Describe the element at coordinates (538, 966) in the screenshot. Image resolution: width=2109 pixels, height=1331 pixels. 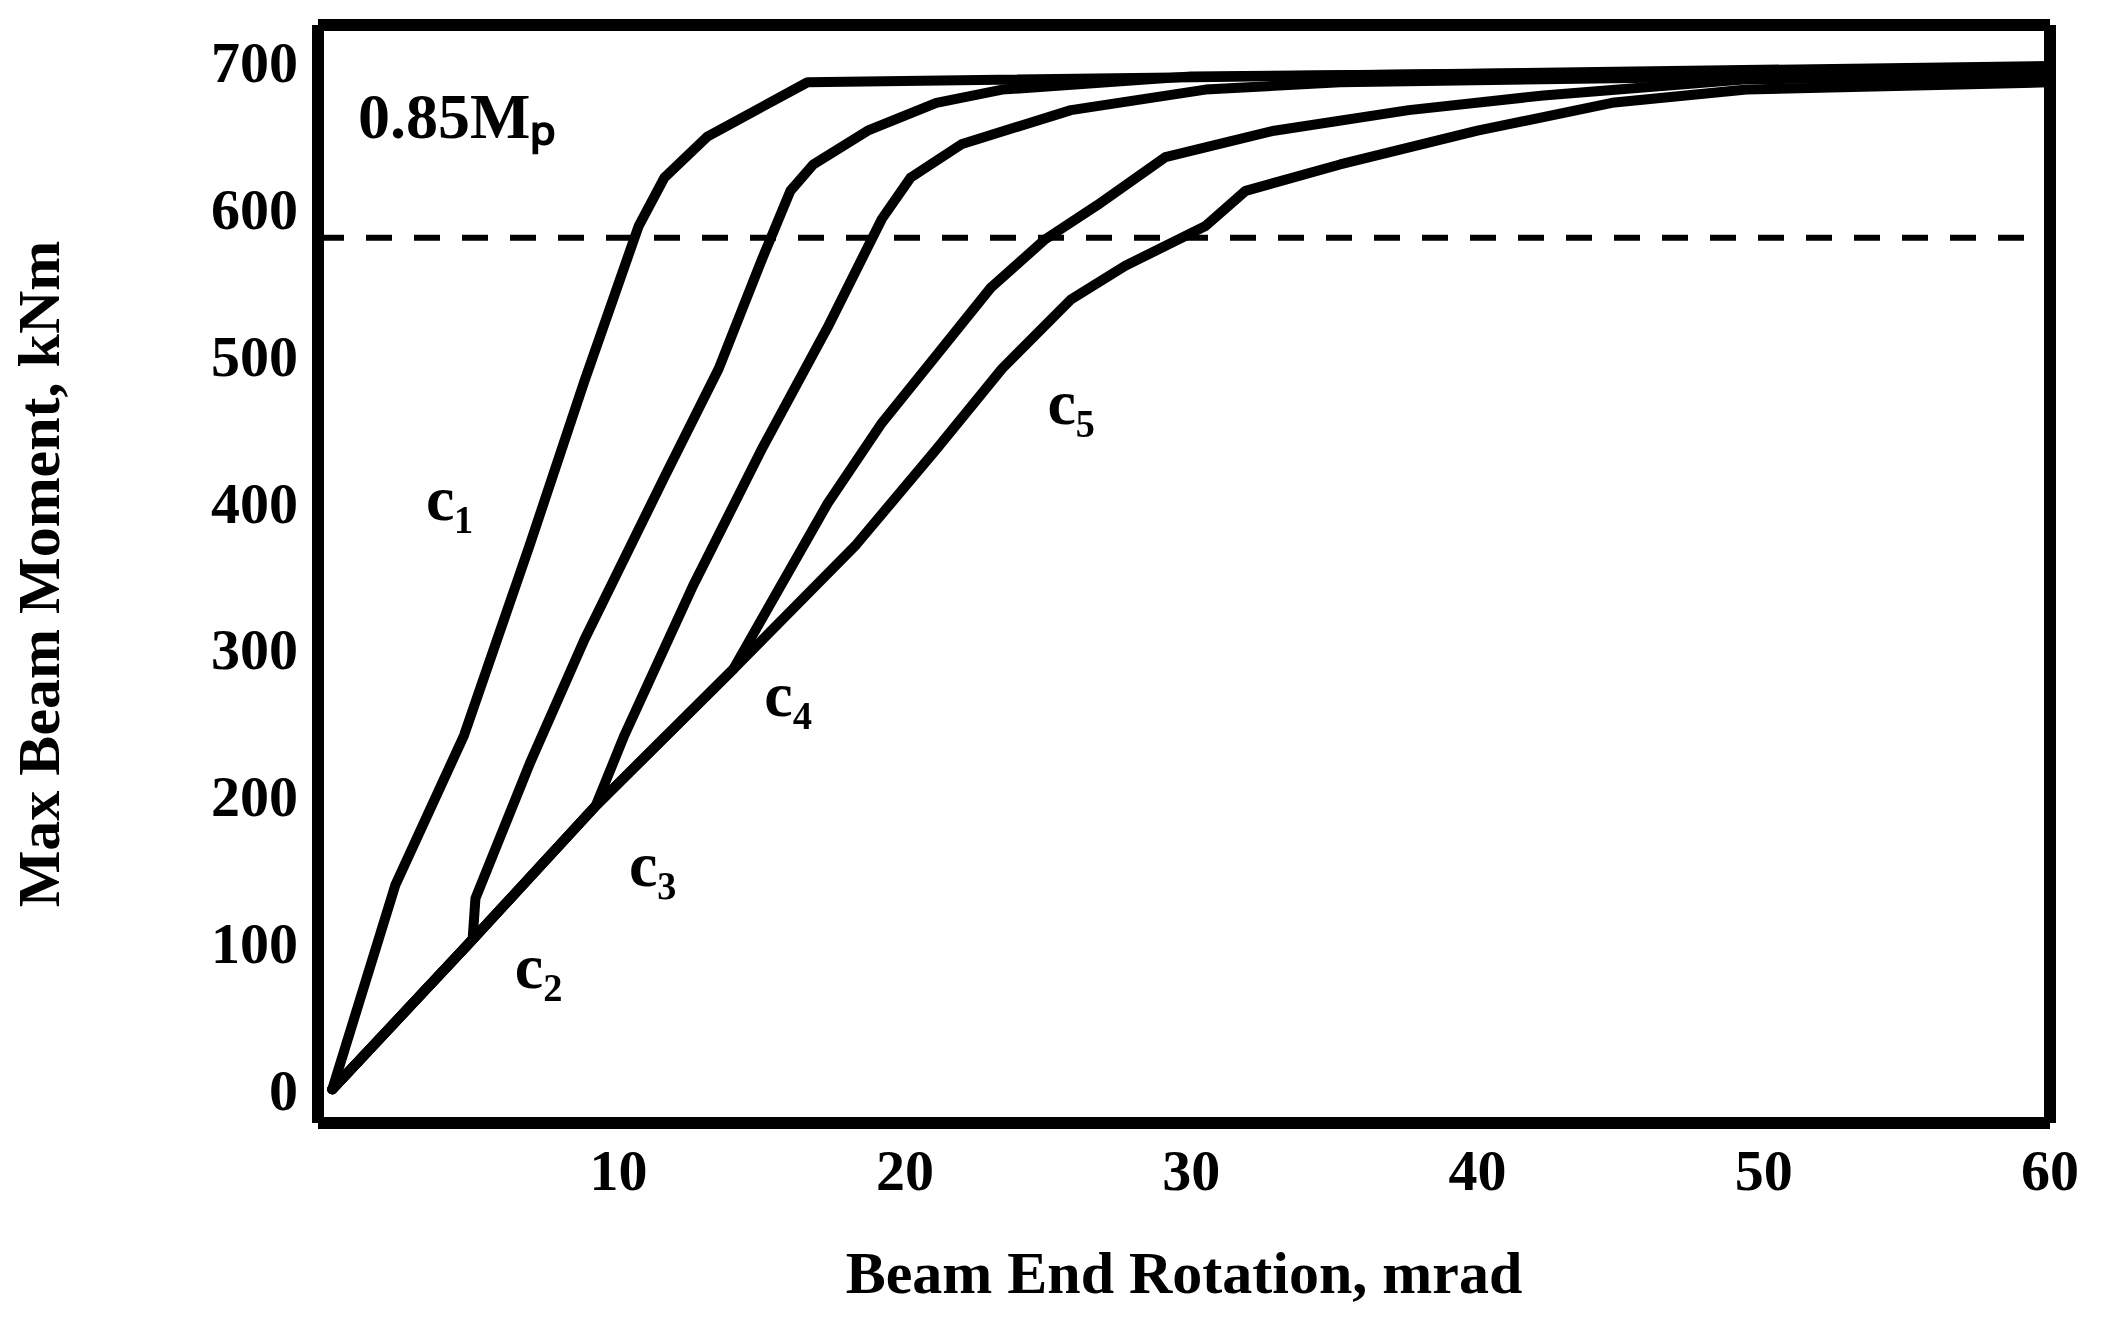
I see `series-label: c₂` at that location.